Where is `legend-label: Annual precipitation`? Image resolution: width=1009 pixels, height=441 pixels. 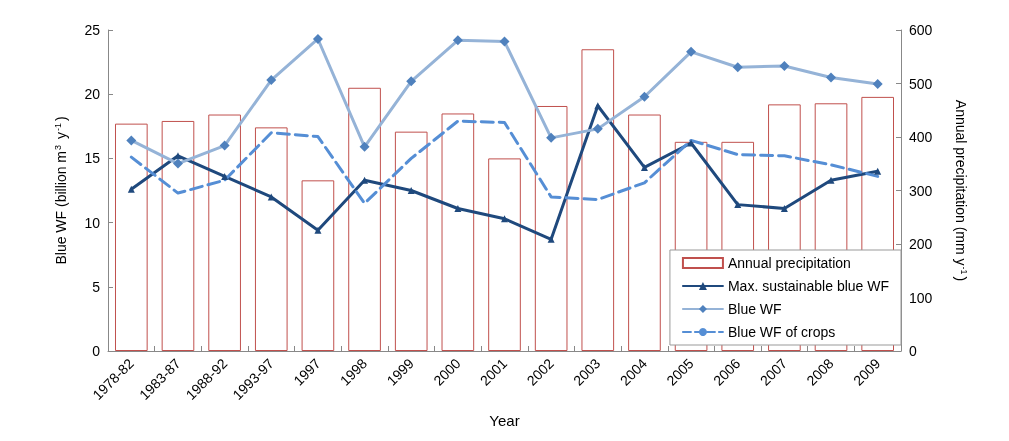
legend-label: Annual precipitation is located at coordinates (789, 263).